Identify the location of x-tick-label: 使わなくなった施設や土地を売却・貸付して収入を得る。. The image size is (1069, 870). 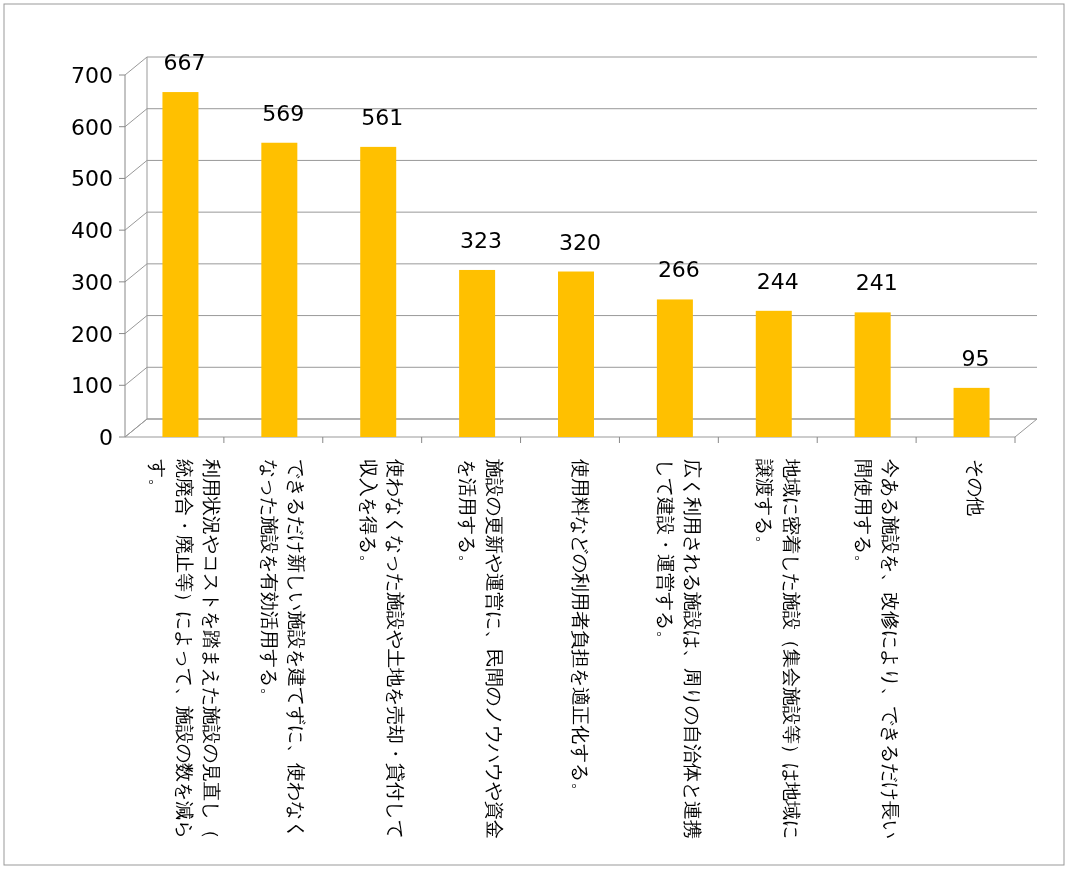
(383, 650).